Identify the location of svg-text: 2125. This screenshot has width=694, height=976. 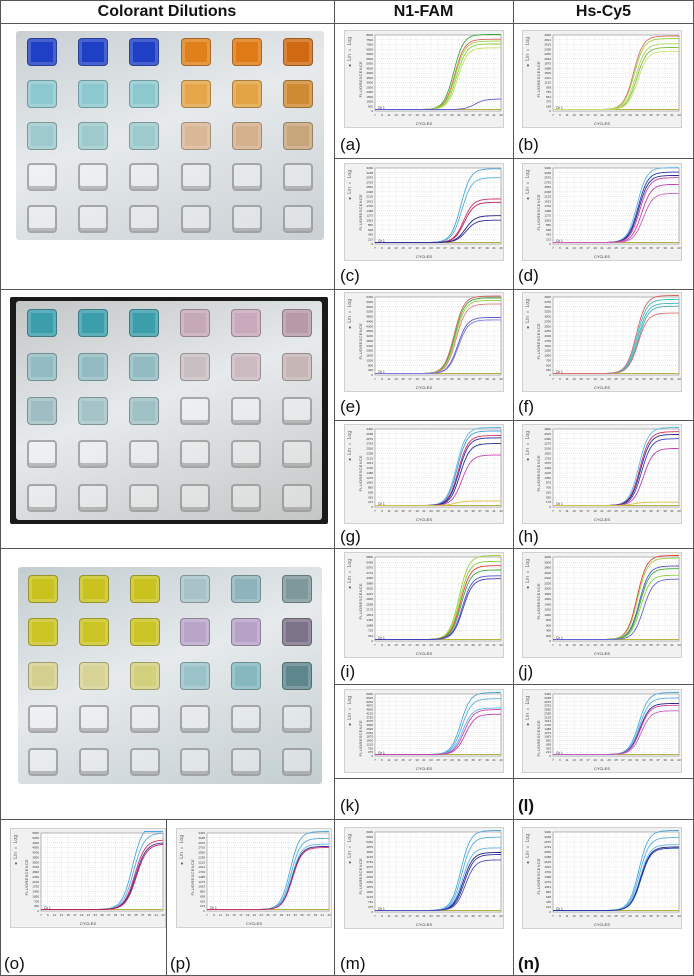
(369, 197).